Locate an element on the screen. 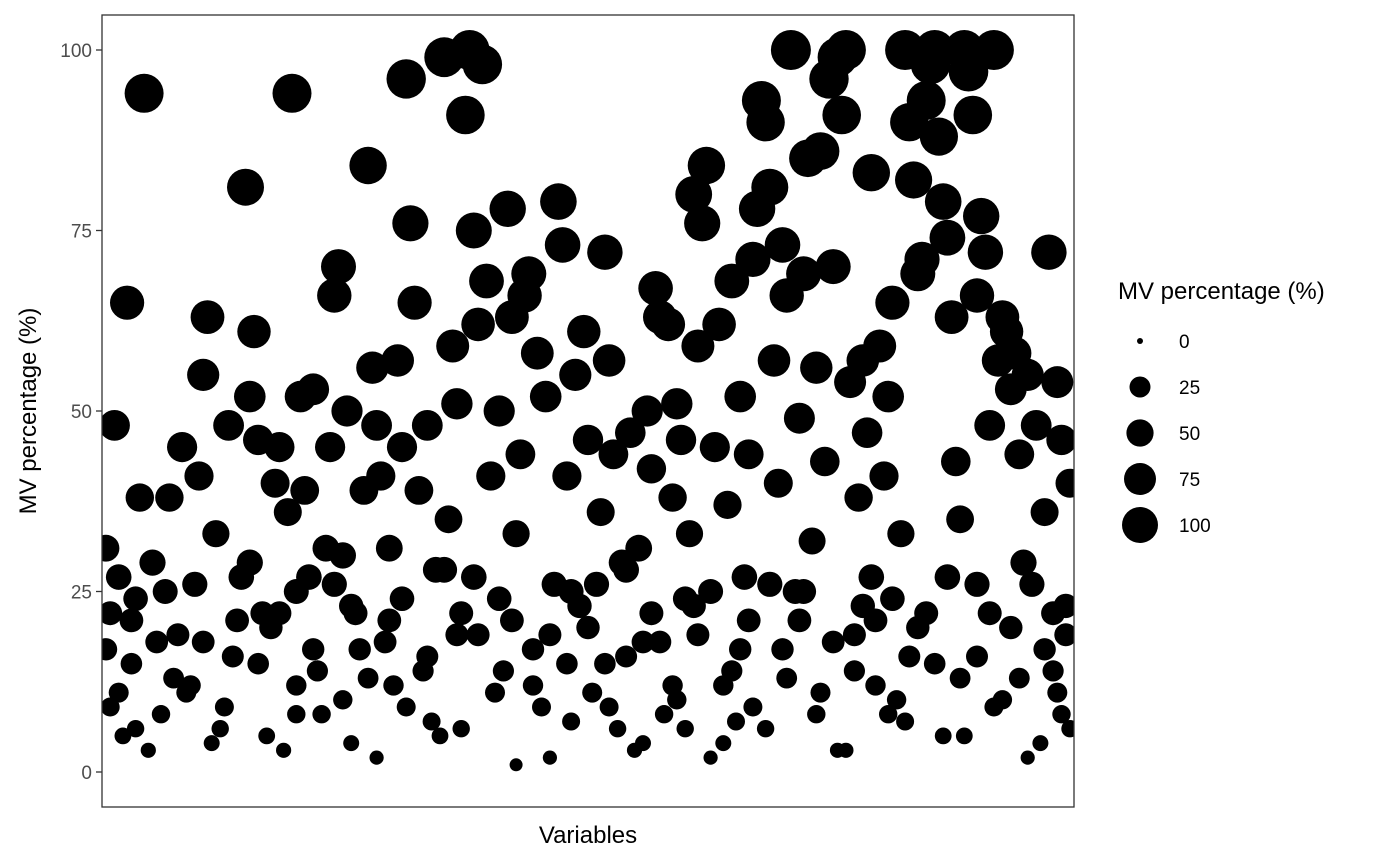 The height and width of the screenshot is (865, 1400). legend-entries: 0 25 50 75 100 is located at coordinates (1166, 437).